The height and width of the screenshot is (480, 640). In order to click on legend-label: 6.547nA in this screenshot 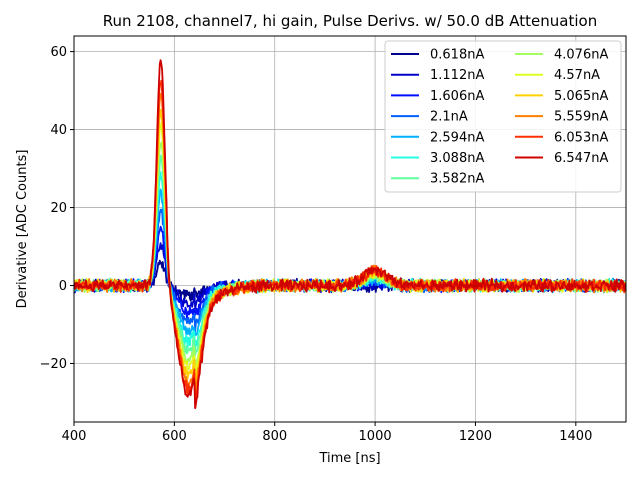, I will do `click(581, 158)`.